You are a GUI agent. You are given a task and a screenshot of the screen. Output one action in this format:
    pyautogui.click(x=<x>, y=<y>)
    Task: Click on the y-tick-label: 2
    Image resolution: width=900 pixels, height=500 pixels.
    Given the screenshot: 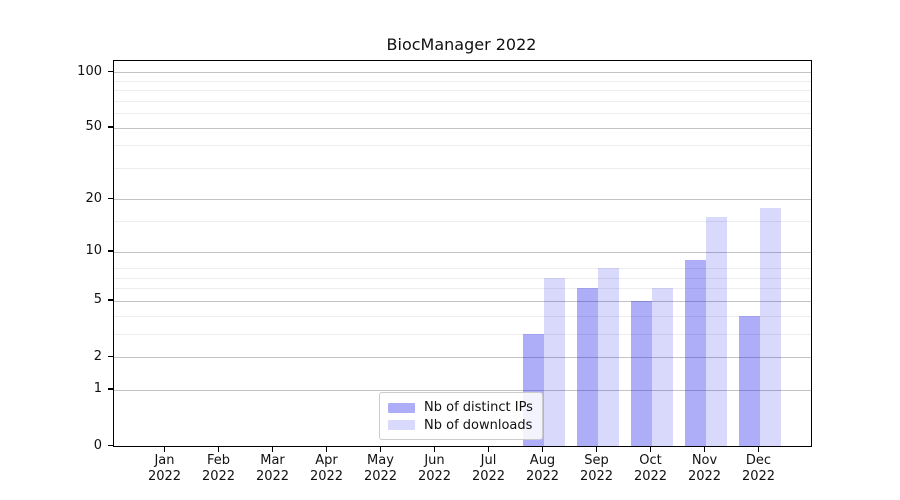 What is the action you would take?
    pyautogui.click(x=97, y=356)
    